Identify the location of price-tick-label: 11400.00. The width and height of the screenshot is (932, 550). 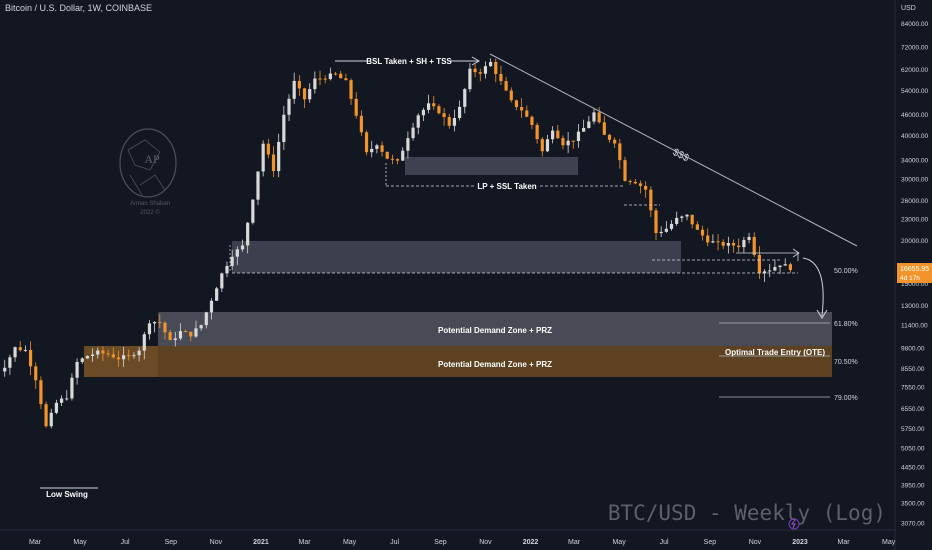
(914, 326).